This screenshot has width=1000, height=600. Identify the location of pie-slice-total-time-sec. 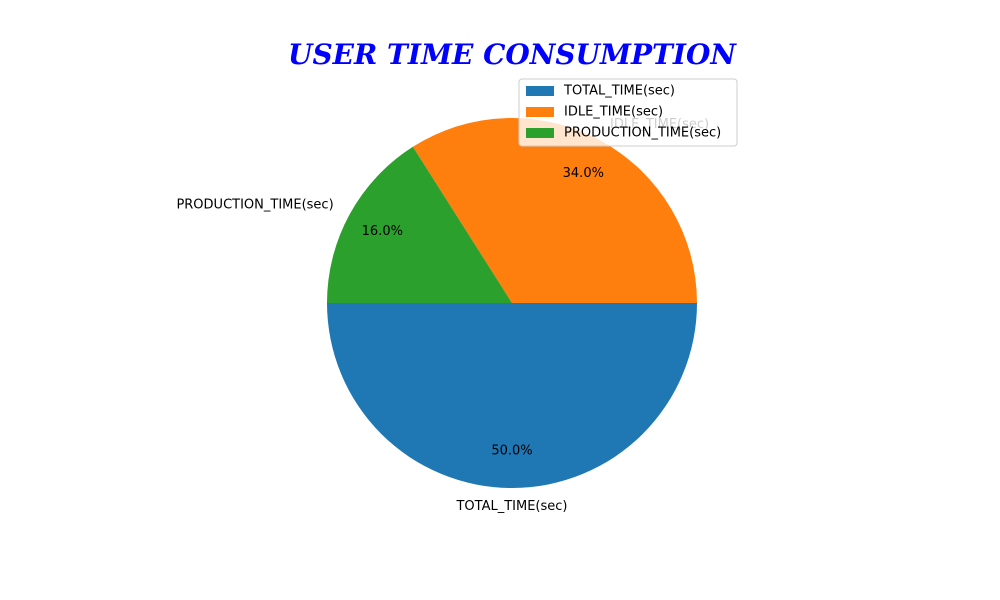
(512, 395).